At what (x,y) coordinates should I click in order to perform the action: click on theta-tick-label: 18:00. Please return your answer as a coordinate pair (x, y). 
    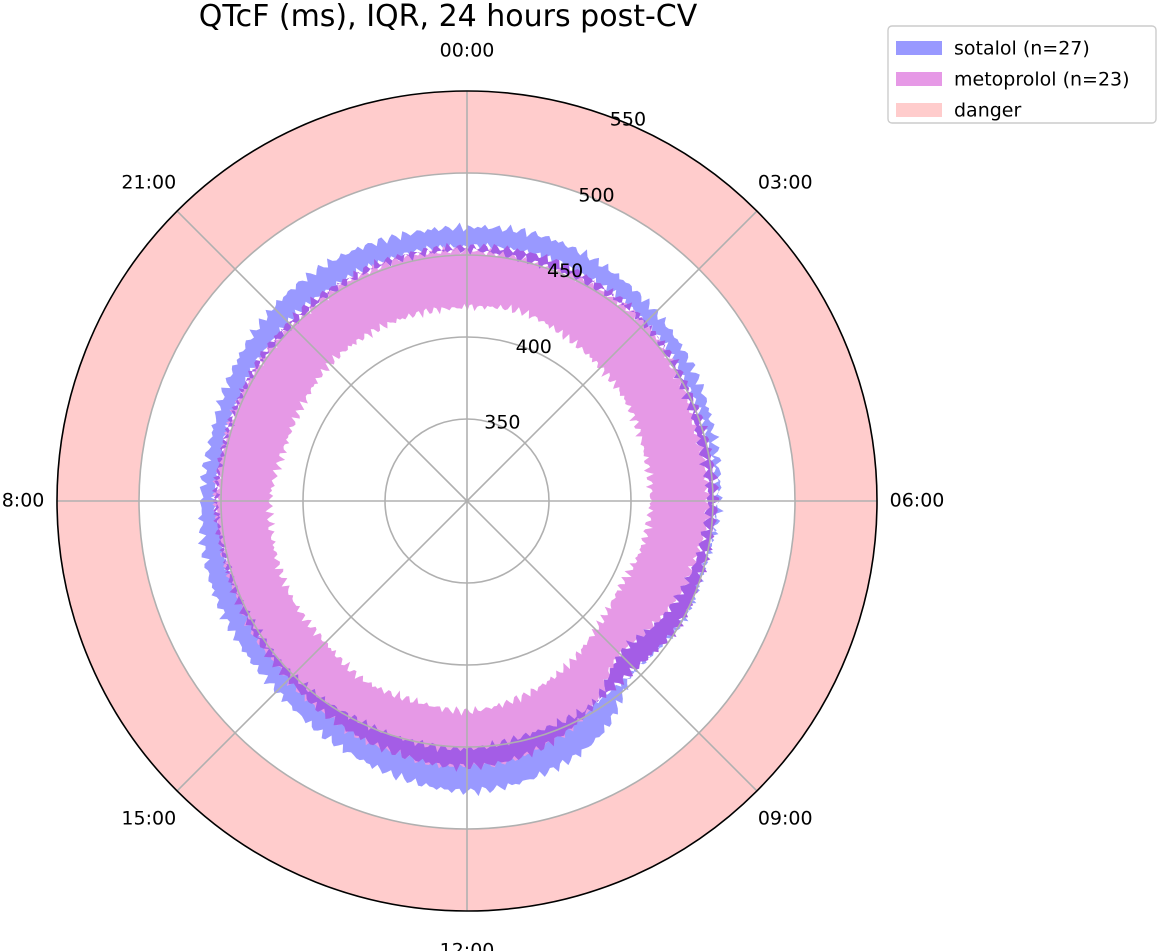
    Looking at the image, I should click on (22, 501).